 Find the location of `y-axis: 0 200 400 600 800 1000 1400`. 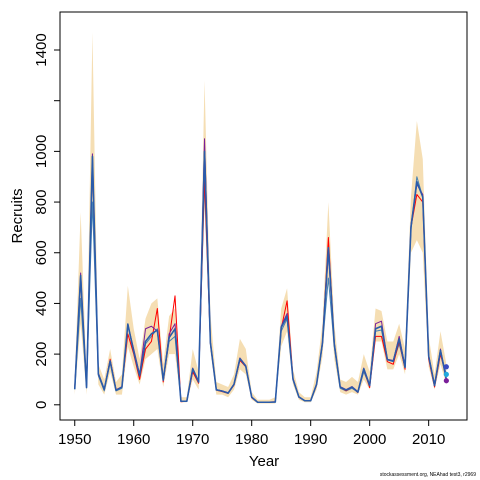

y-axis: 0 200 400 600 800 1000 1400 is located at coordinates (46, 221).